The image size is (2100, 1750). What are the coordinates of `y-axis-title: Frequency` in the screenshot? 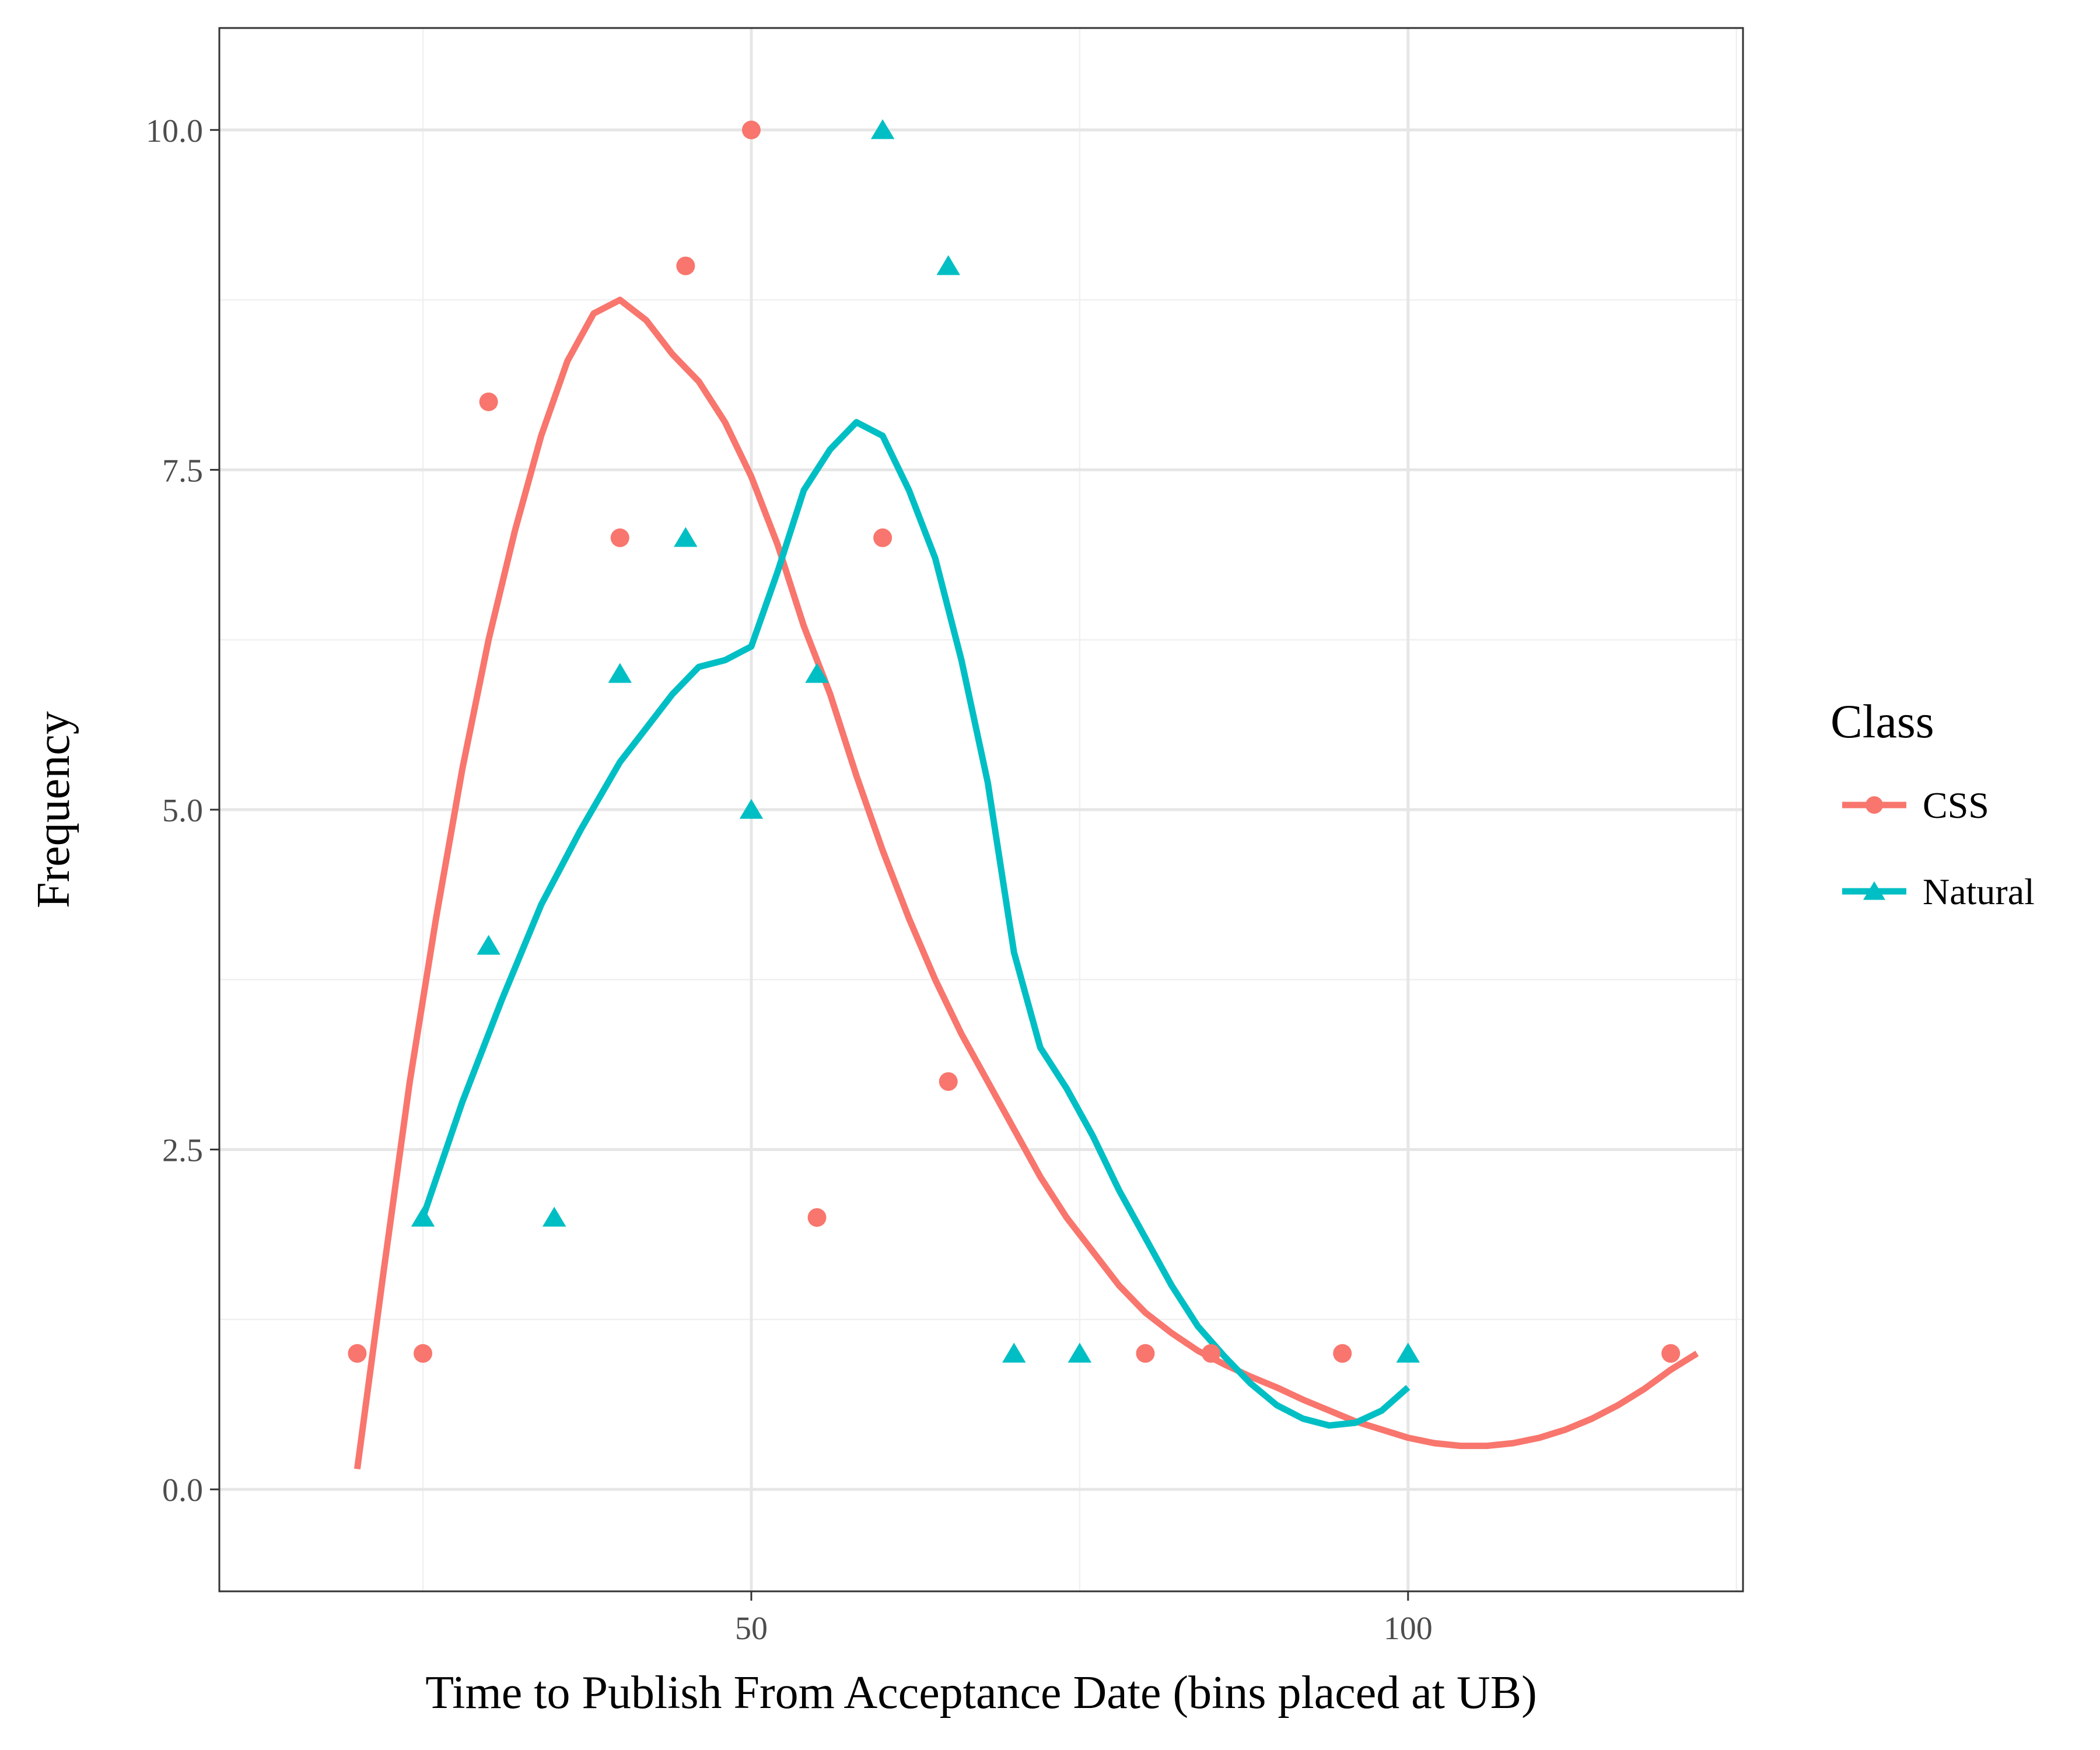 It's located at (53, 809).